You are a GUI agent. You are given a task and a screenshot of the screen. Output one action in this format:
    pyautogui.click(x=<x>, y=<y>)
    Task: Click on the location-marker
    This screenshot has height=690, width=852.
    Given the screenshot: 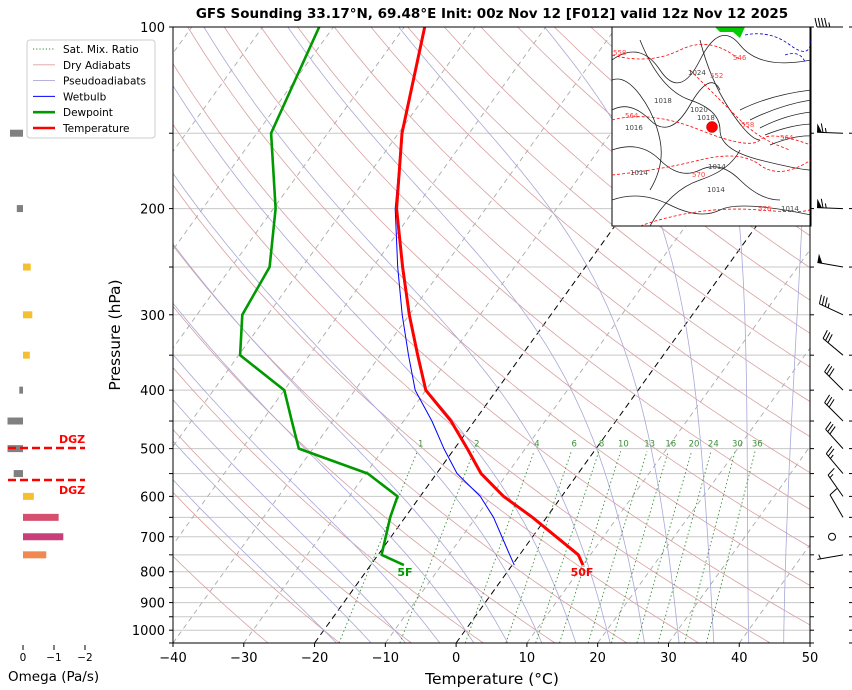 What is the action you would take?
    pyautogui.click(x=712, y=127)
    